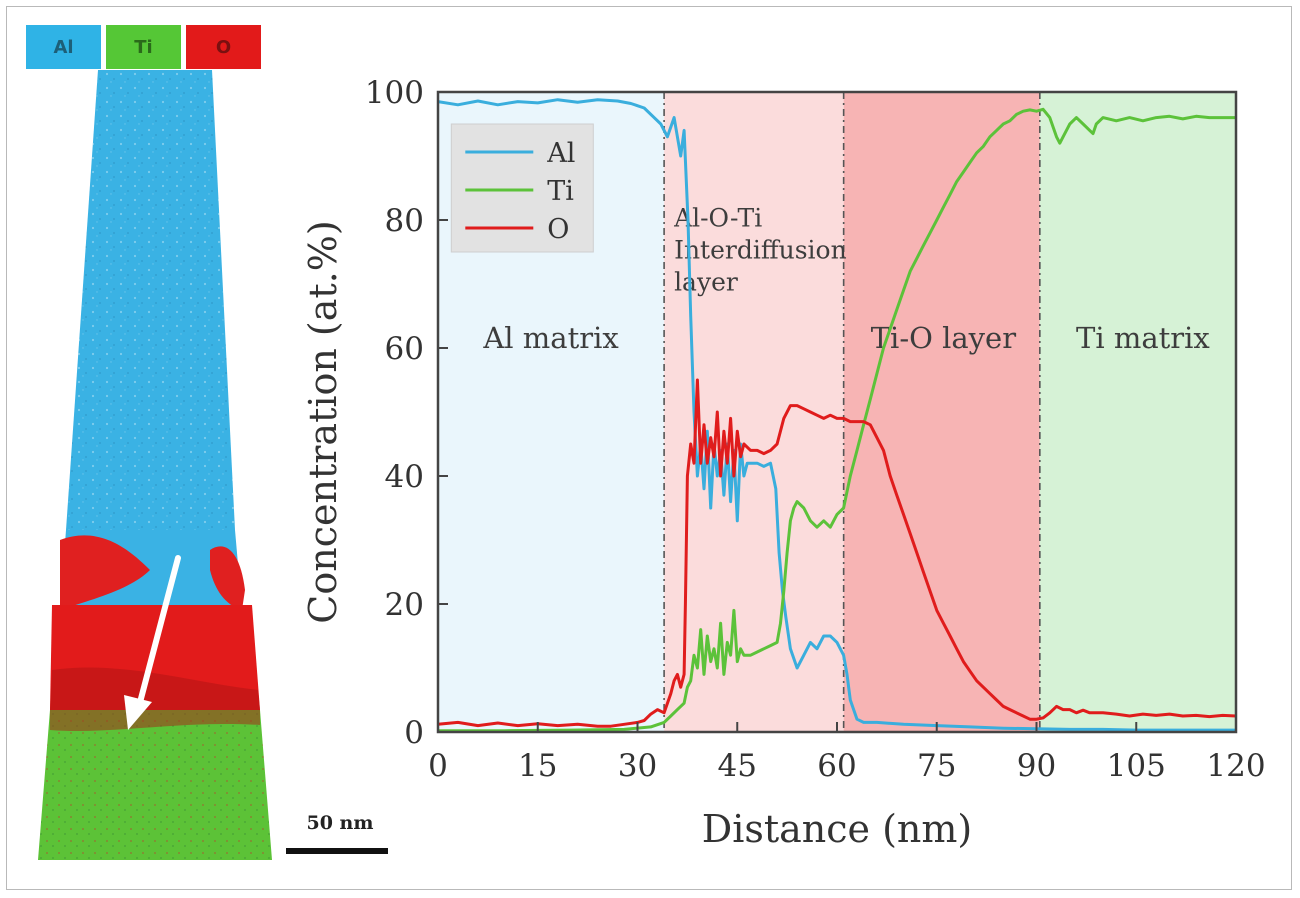 Image resolution: width=1300 pixels, height=898 pixels. I want to click on x-tick-label-2: 30, so click(637, 766).